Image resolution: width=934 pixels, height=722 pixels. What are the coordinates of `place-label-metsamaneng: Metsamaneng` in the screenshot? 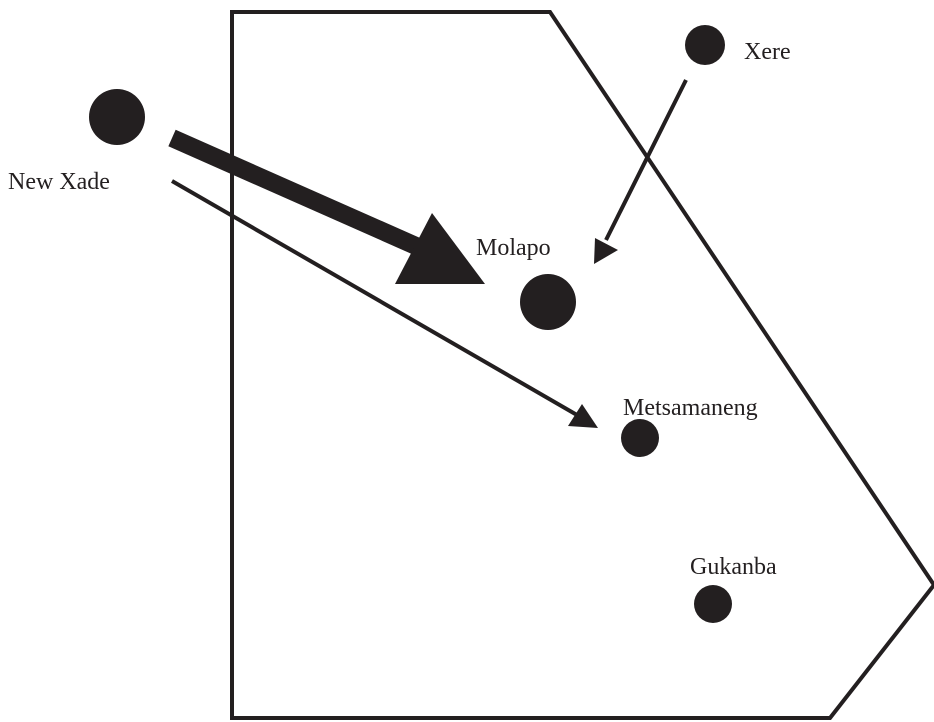 It's located at (690, 408).